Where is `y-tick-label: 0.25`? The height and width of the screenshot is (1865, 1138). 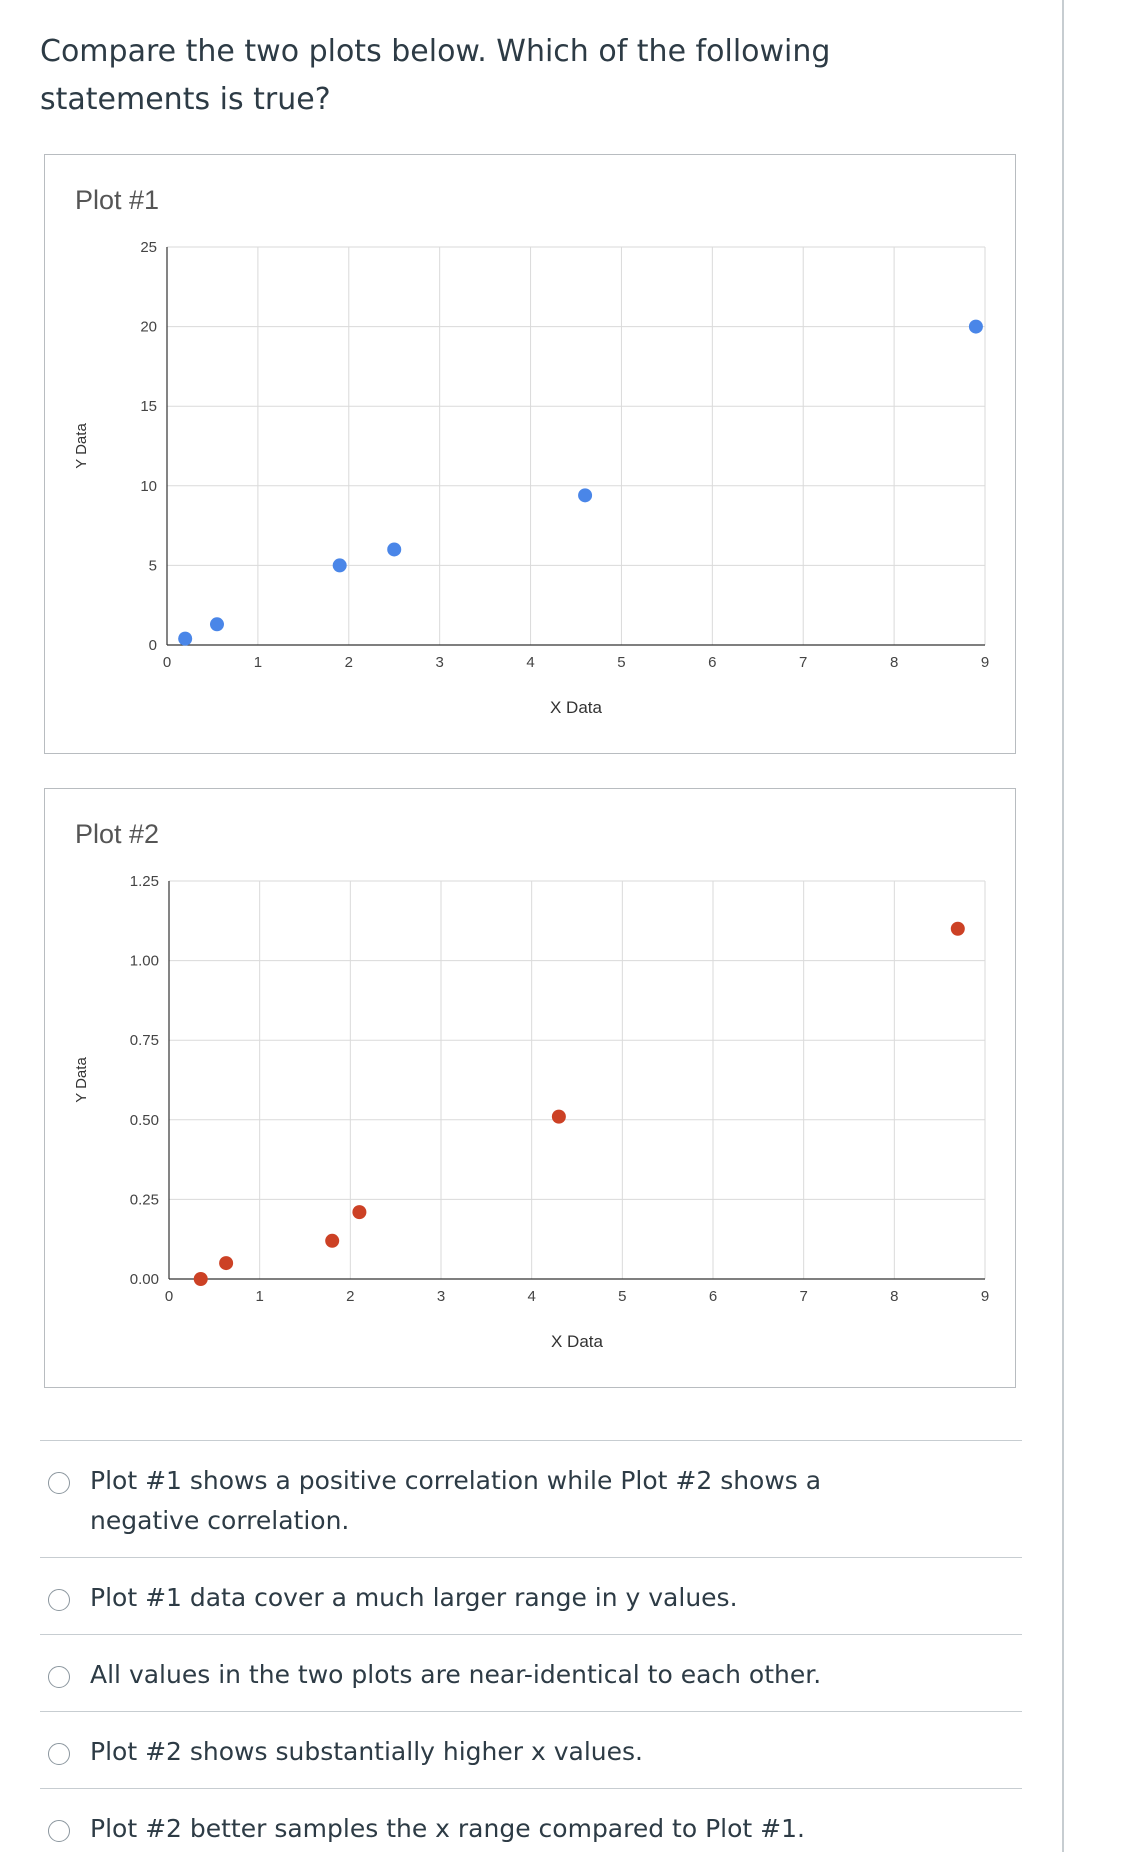 y-tick-label: 0.25 is located at coordinates (144, 1199).